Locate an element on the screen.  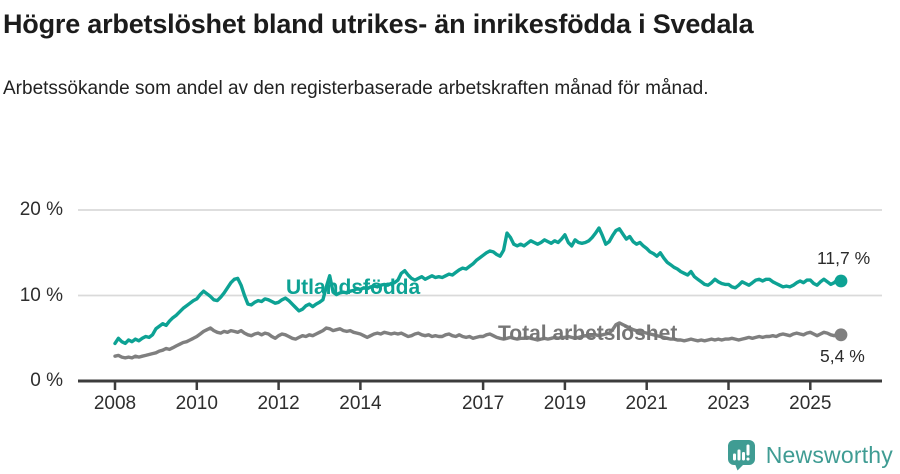
x-axis-tick-label: 2021 is located at coordinates (646, 403).